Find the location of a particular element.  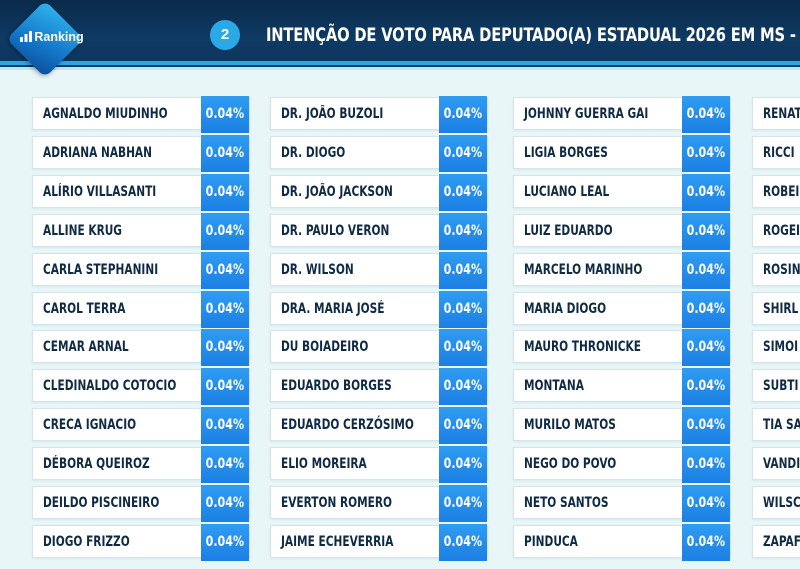

candidate-card: DR. DIOGO 0.04% is located at coordinates (379, 153).